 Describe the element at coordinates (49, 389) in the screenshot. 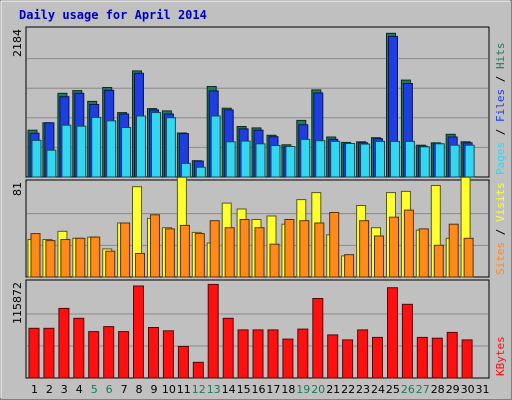

I see `x-tick-label-day-2: 2` at that location.